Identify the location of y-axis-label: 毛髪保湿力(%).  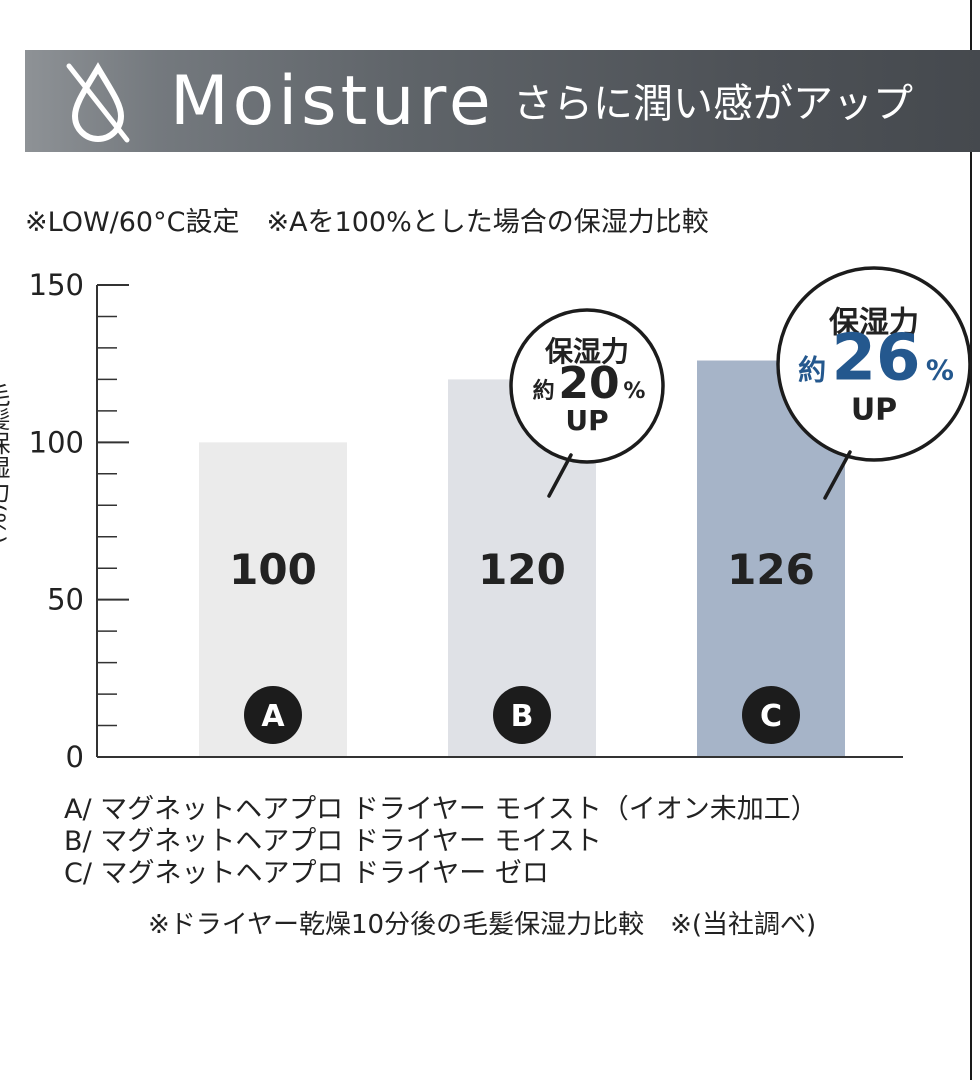
(5, 464).